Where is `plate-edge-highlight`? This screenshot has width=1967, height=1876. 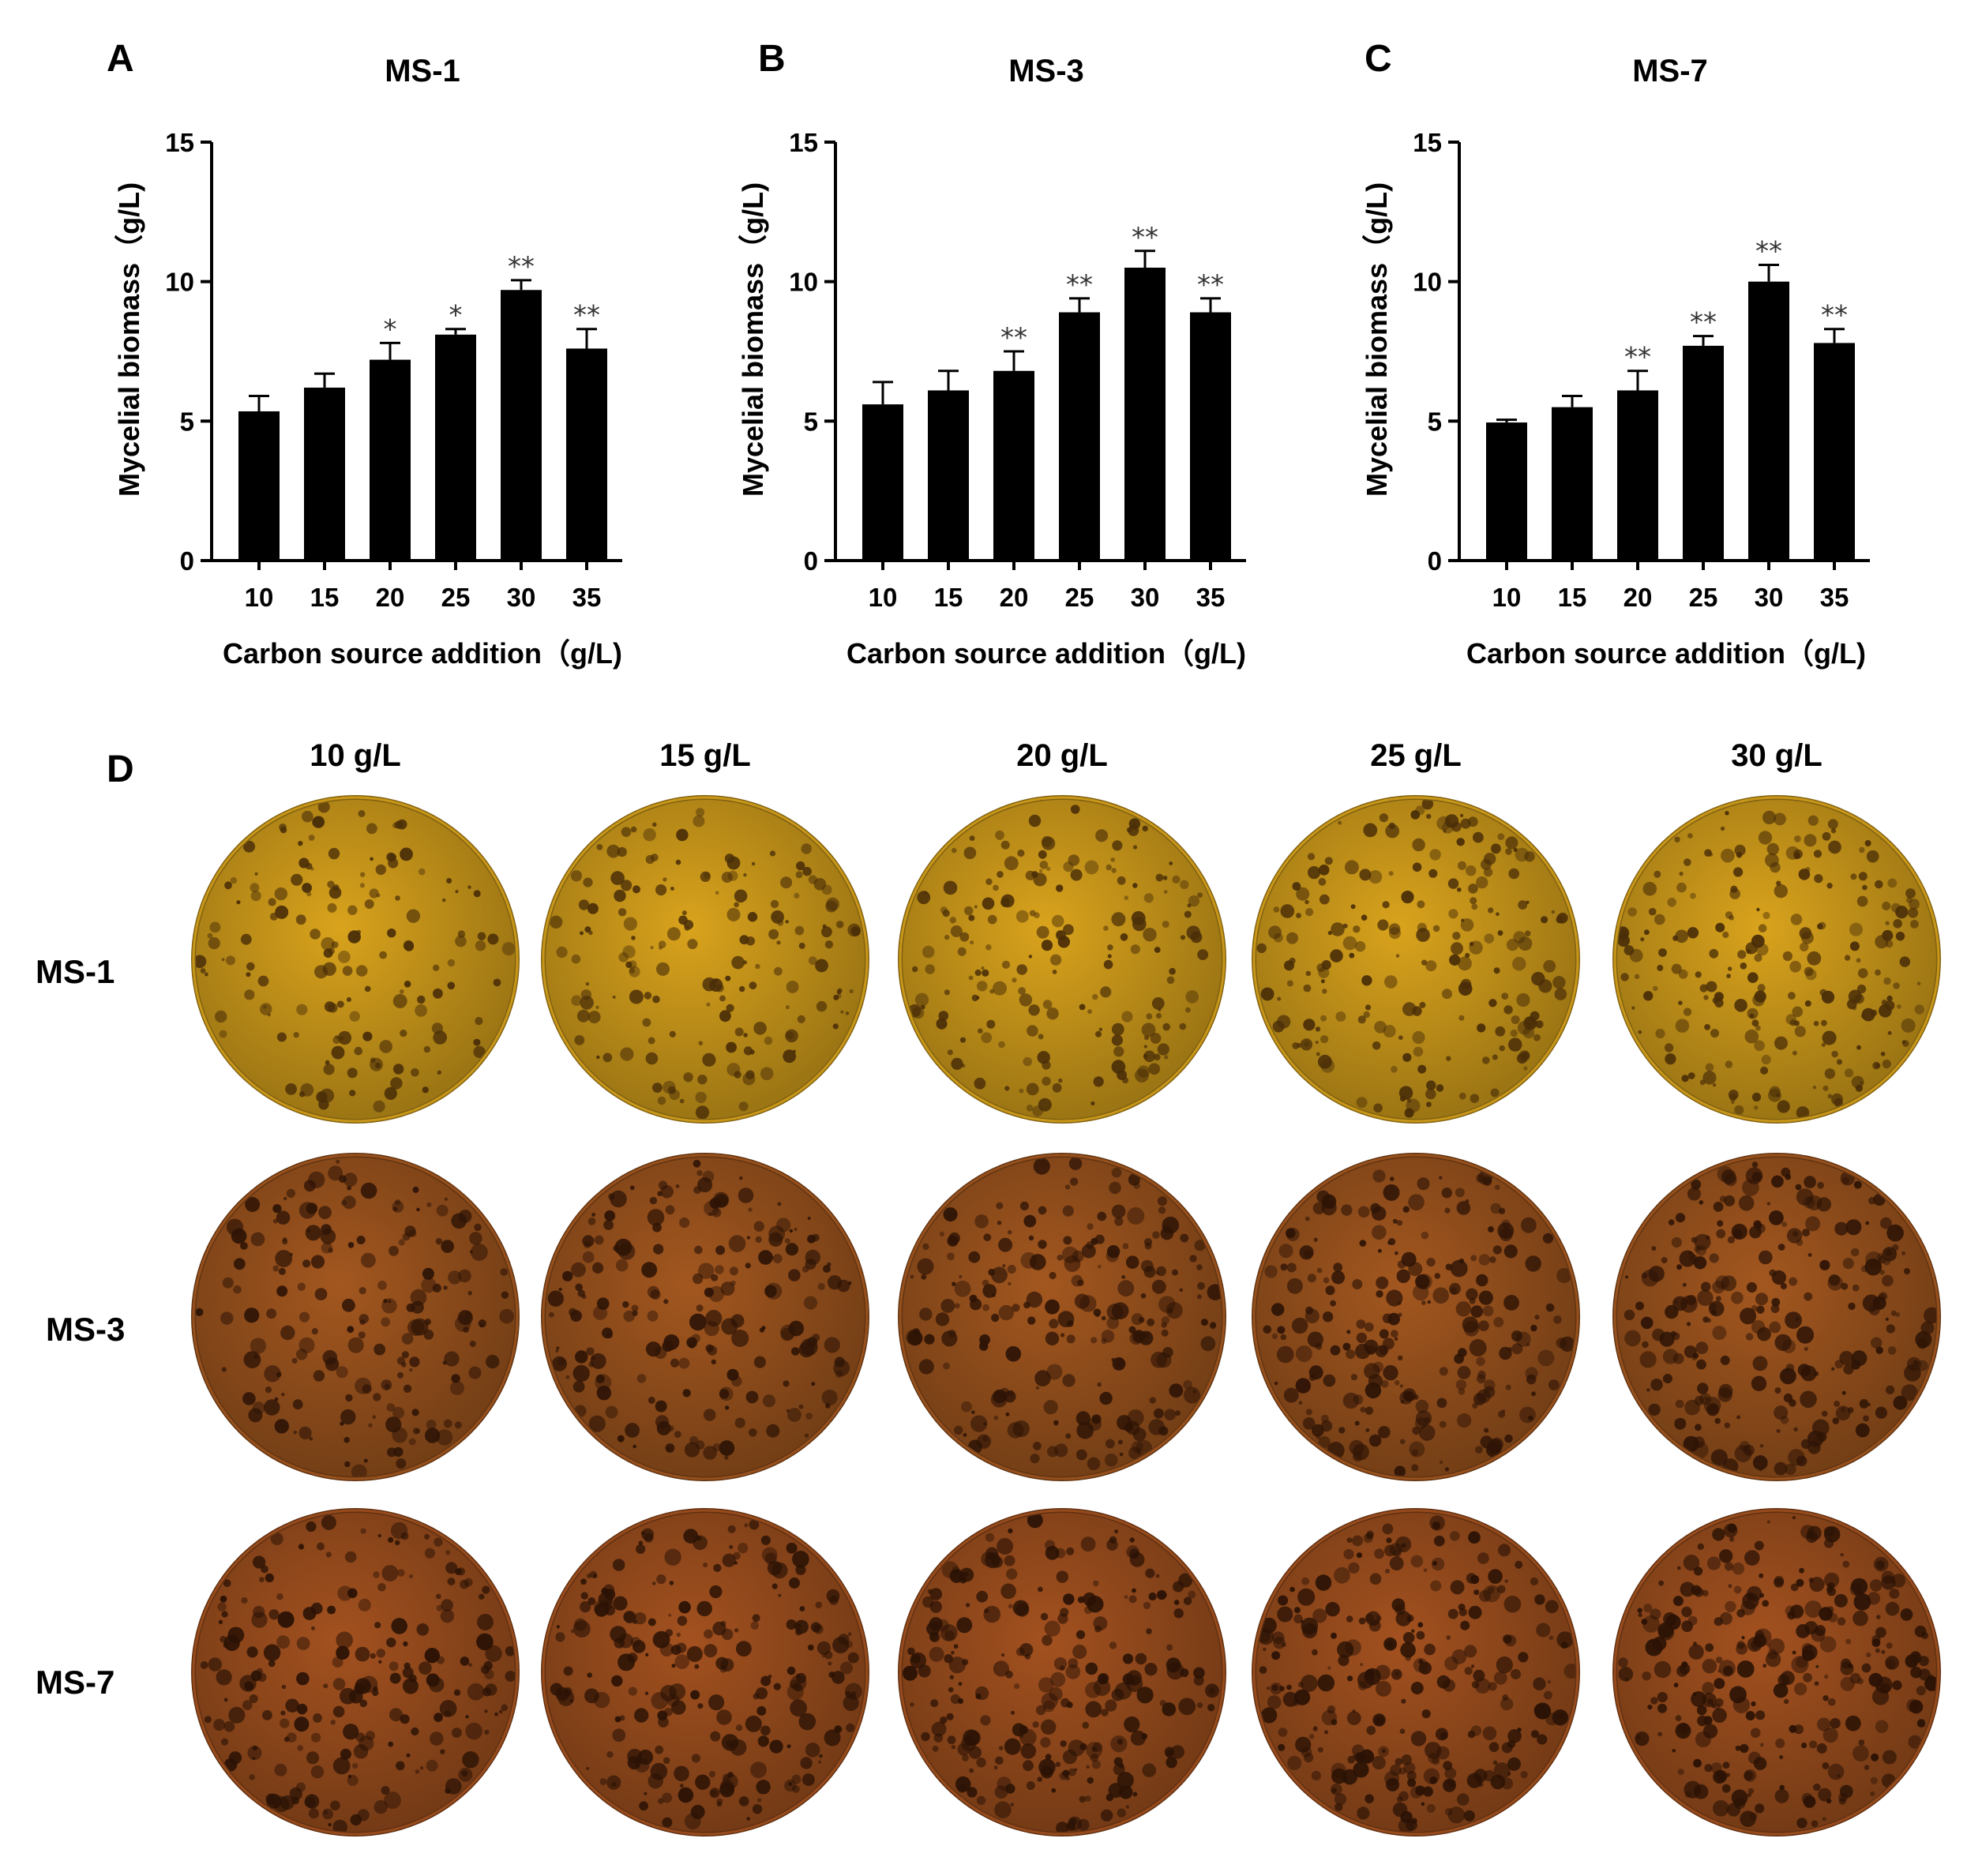 plate-edge-highlight is located at coordinates (1062, 1672).